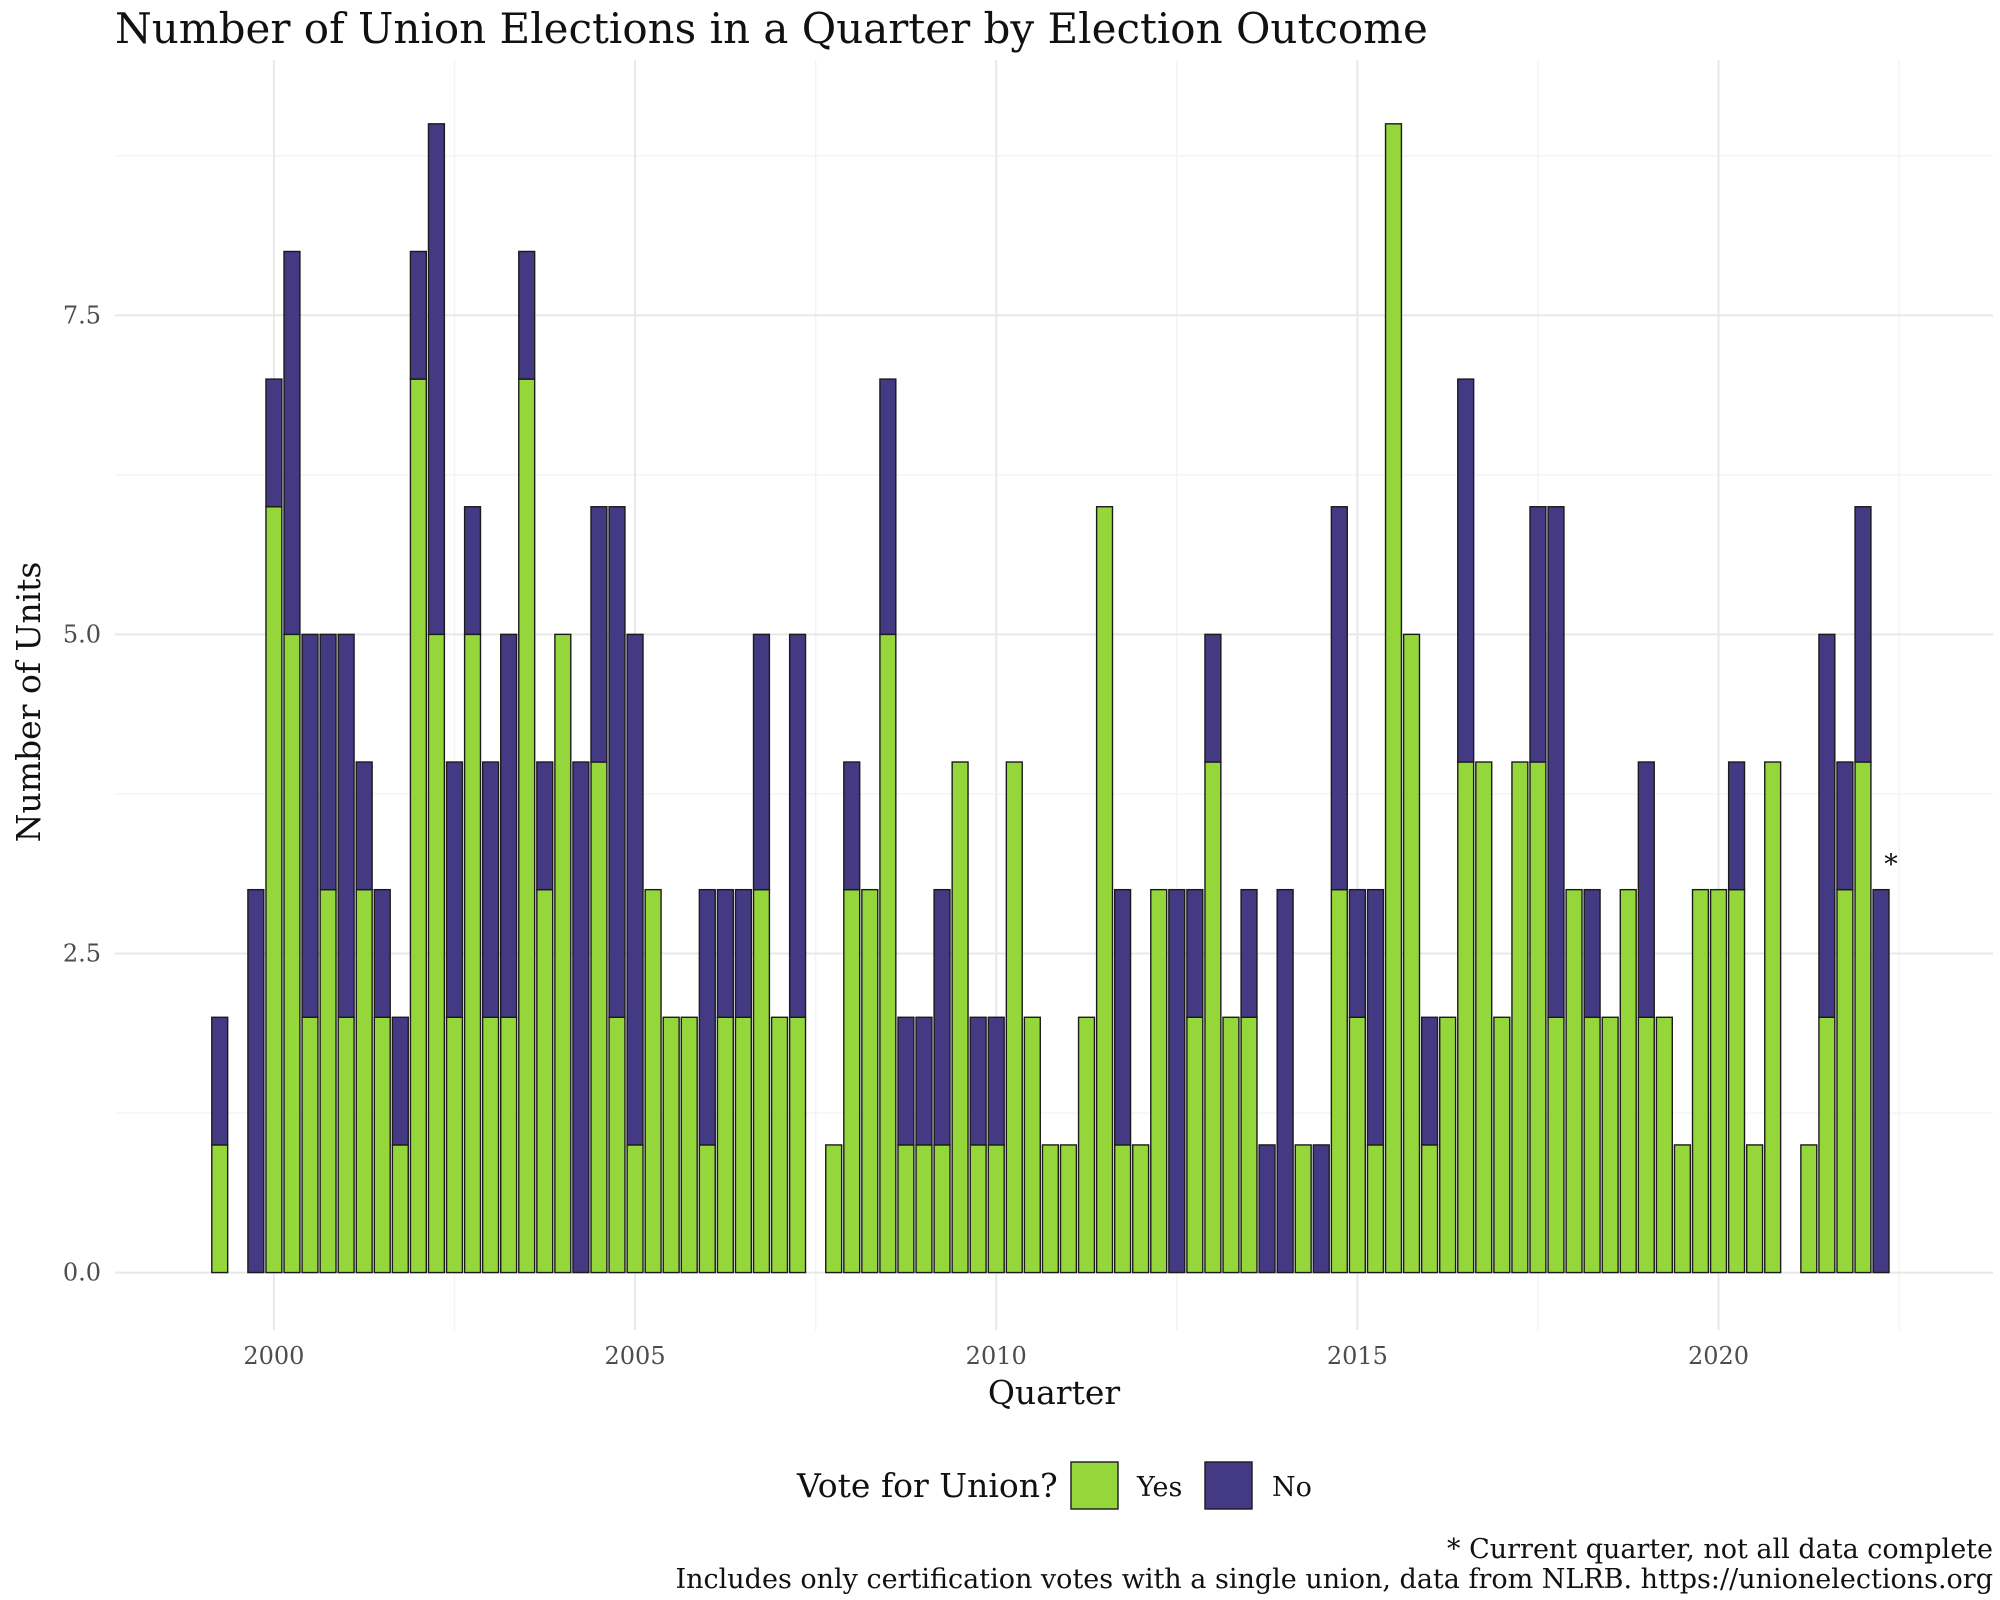 This screenshot has width=2000, height=1600. Describe the element at coordinates (635, 1356) in the screenshot. I see `x-tick-label: 2005` at that location.